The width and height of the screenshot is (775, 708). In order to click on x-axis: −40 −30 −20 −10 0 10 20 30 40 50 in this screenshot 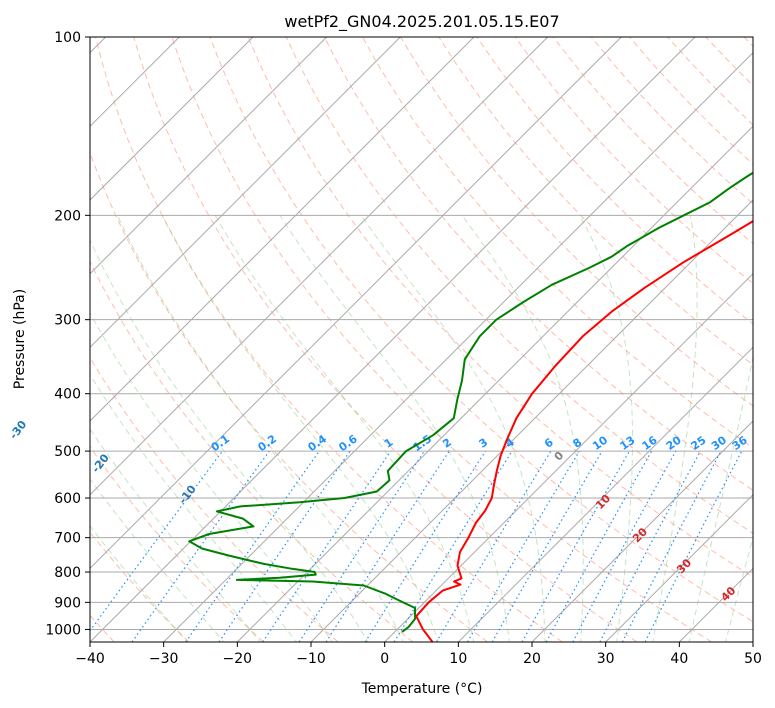, I will do `click(418, 654)`.